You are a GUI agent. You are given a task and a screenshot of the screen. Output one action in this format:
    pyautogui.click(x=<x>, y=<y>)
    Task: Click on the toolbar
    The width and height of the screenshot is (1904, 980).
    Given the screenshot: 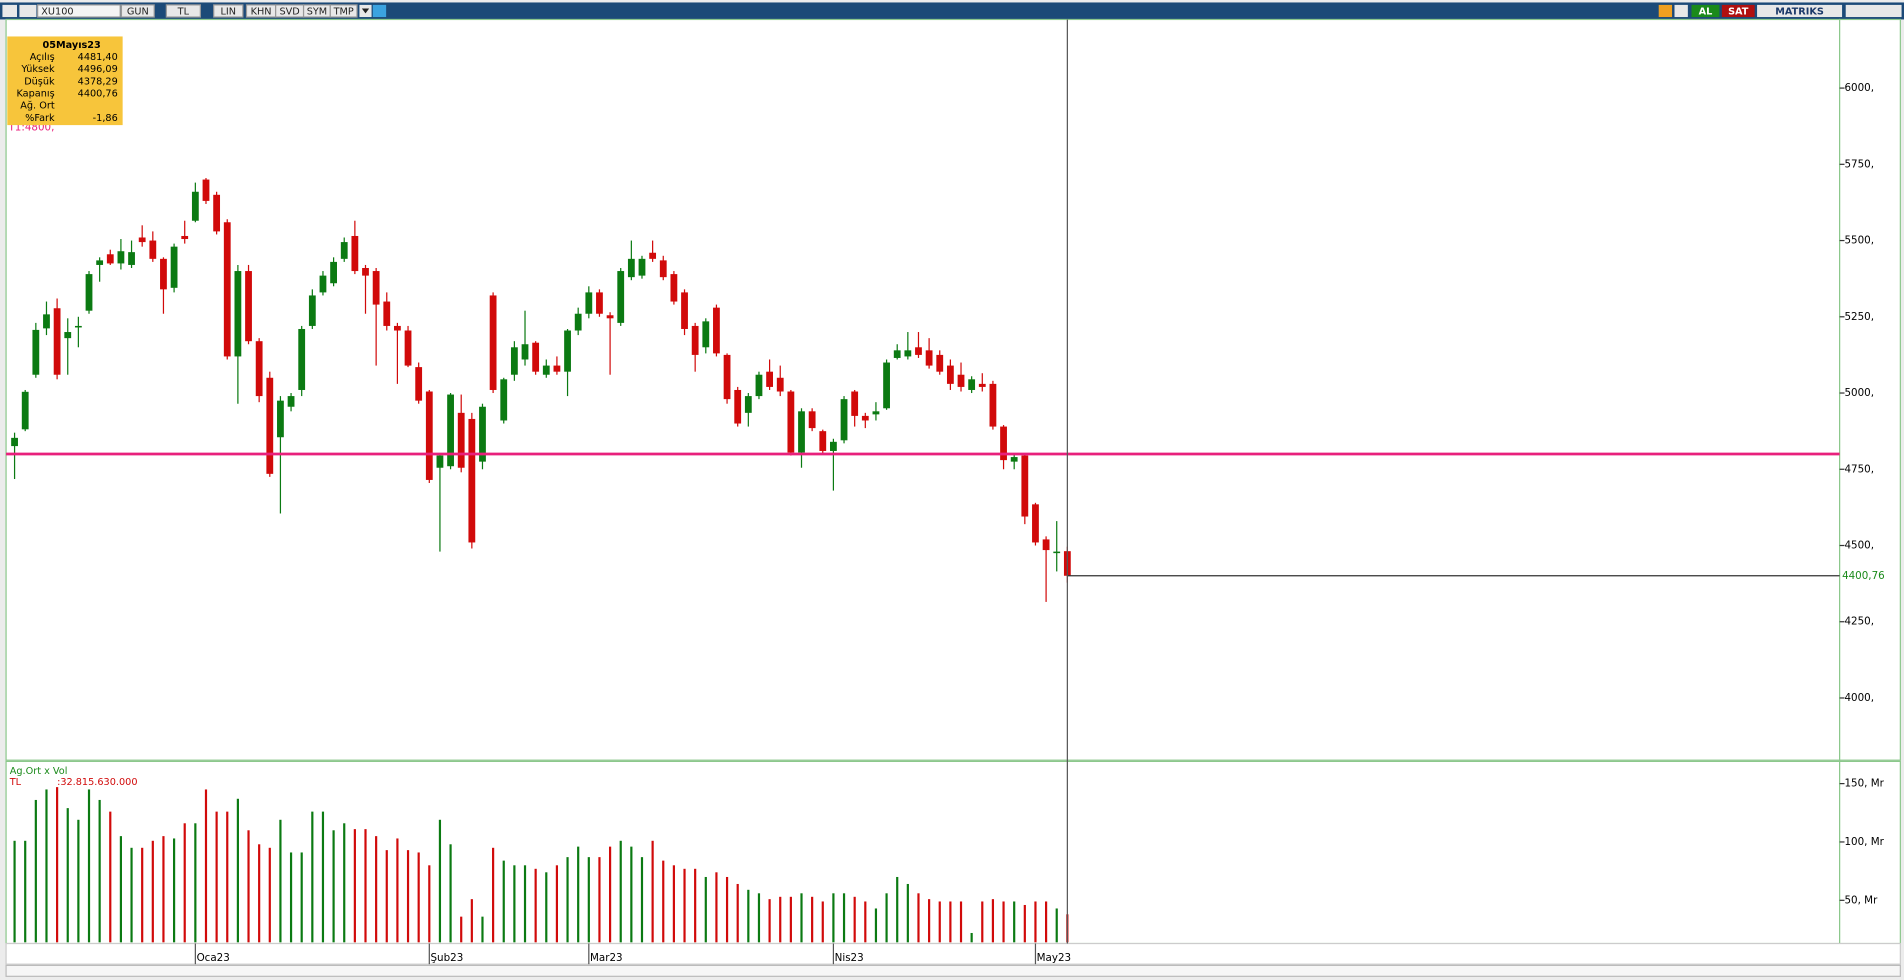 What is the action you would take?
    pyautogui.click(x=952, y=11)
    